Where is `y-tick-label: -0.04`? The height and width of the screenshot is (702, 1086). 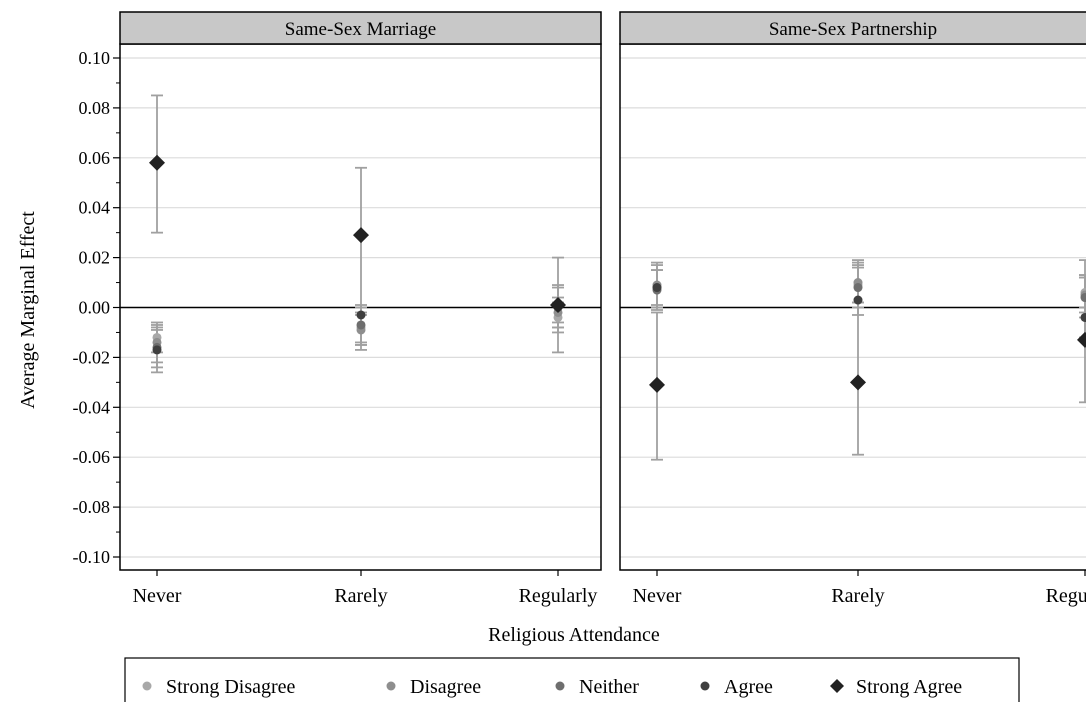
y-tick-label: -0.04 is located at coordinates (92, 407).